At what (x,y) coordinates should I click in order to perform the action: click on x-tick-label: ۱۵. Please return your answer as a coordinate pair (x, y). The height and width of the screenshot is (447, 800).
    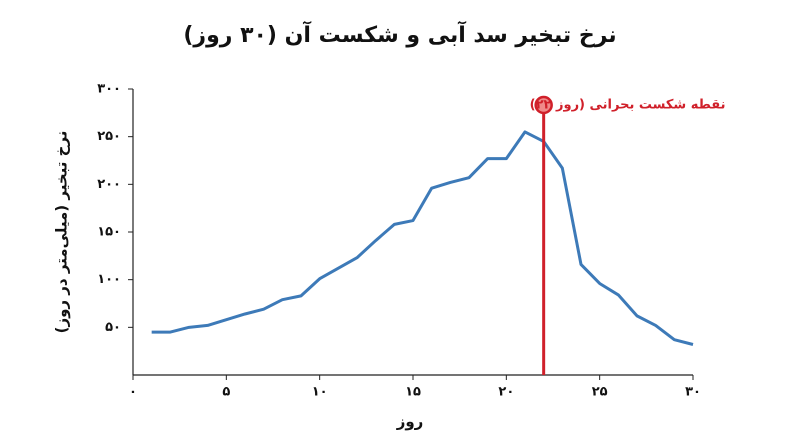
    Looking at the image, I should click on (413, 392).